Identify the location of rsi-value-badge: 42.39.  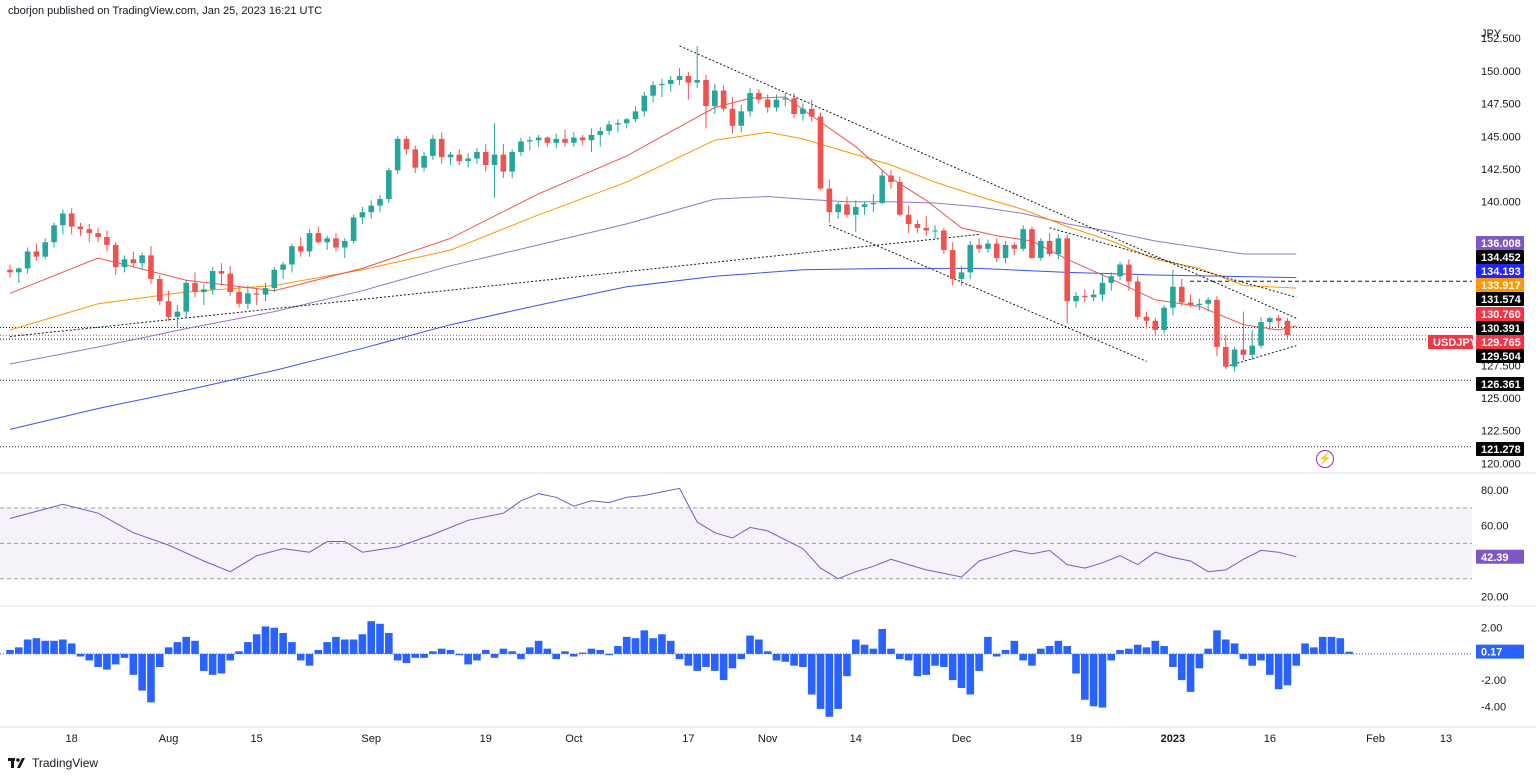
(1495, 558).